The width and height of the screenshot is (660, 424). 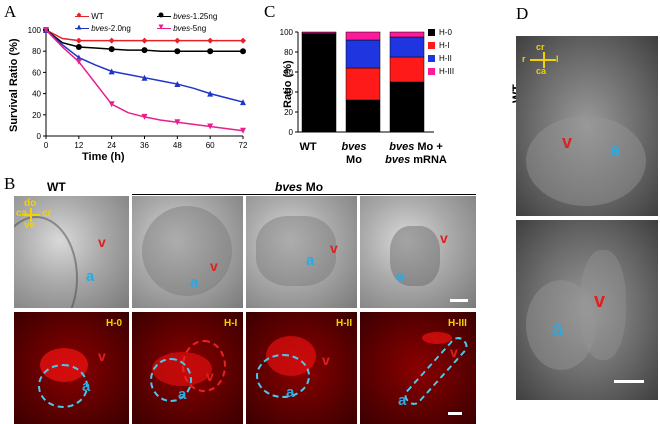 I want to click on c-cat-rescue-l2-italic: bves, so click(x=398, y=160).